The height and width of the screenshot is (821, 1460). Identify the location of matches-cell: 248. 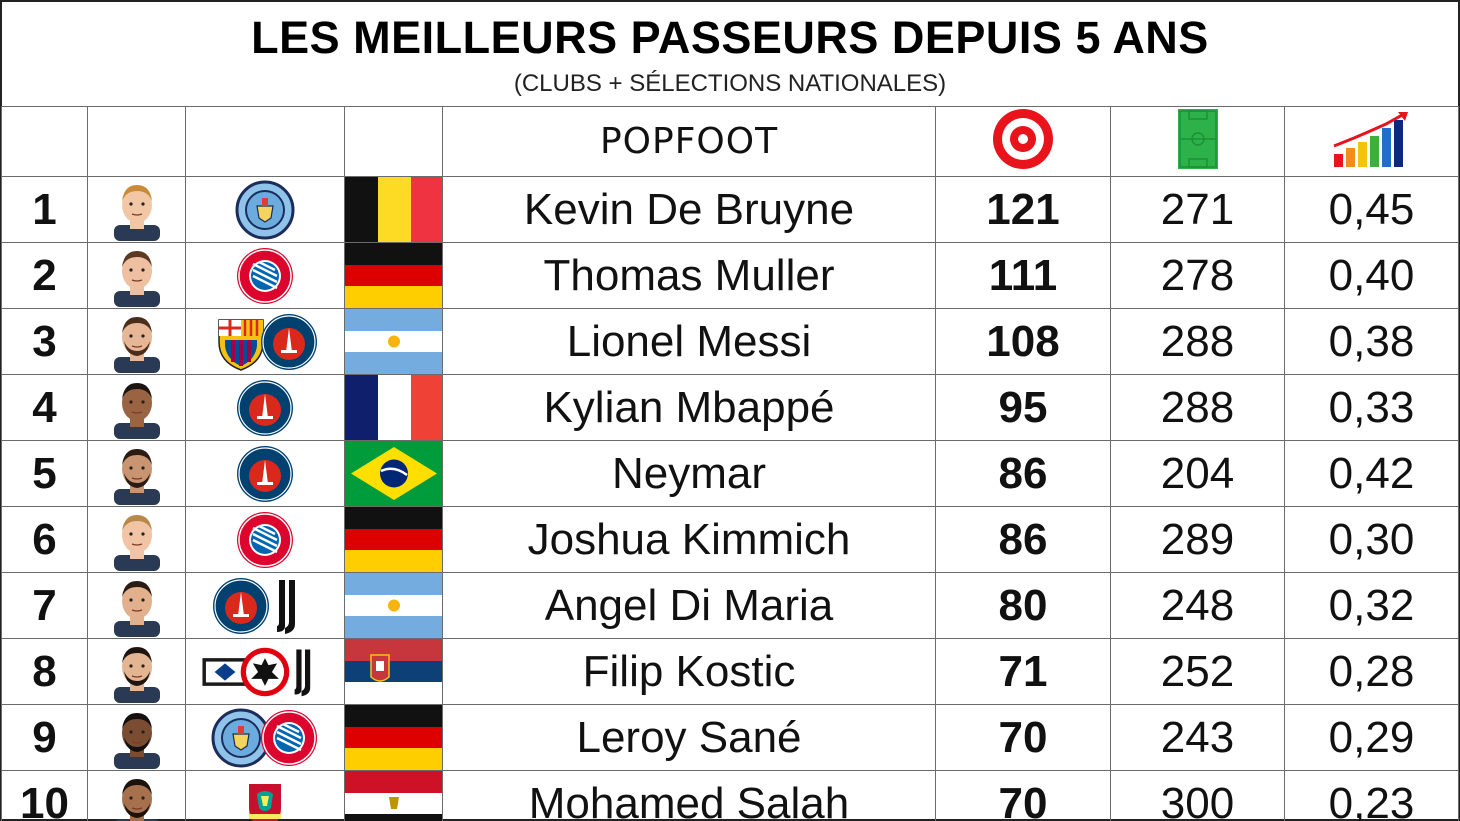
(1197, 605).